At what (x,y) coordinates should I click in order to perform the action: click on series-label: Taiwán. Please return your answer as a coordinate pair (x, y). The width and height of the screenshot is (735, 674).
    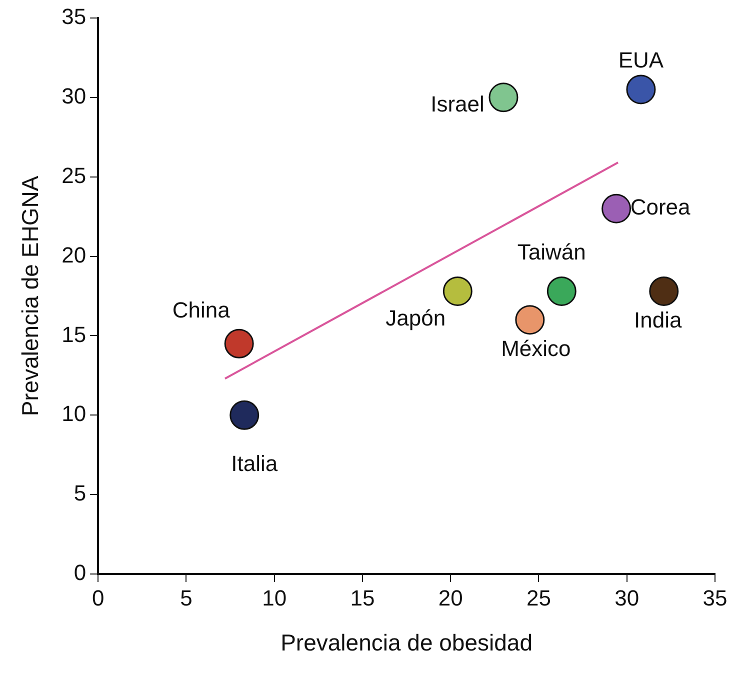
    Looking at the image, I should click on (551, 251).